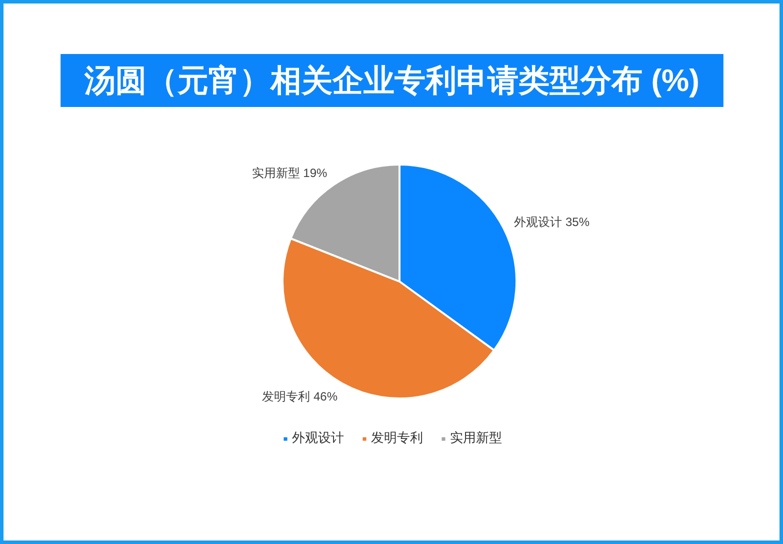 This screenshot has height=544, width=783. I want to click on category-label: 实用新型 19%, so click(290, 173).